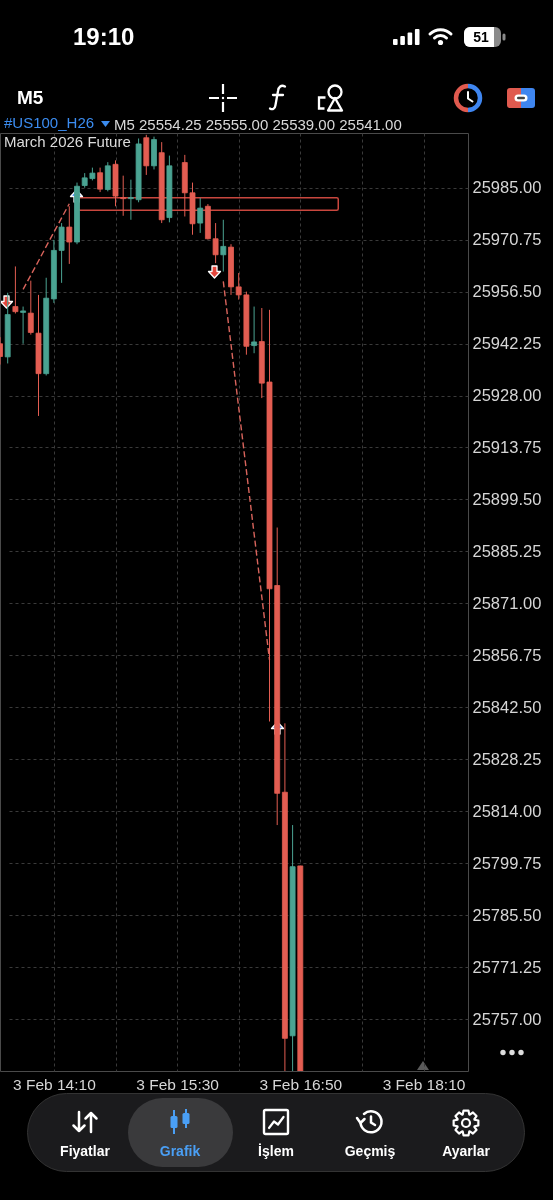 The image size is (553, 1200). What do you see at coordinates (507, 758) in the screenshot?
I see `y-tick-label: 25828.25` at bounding box center [507, 758].